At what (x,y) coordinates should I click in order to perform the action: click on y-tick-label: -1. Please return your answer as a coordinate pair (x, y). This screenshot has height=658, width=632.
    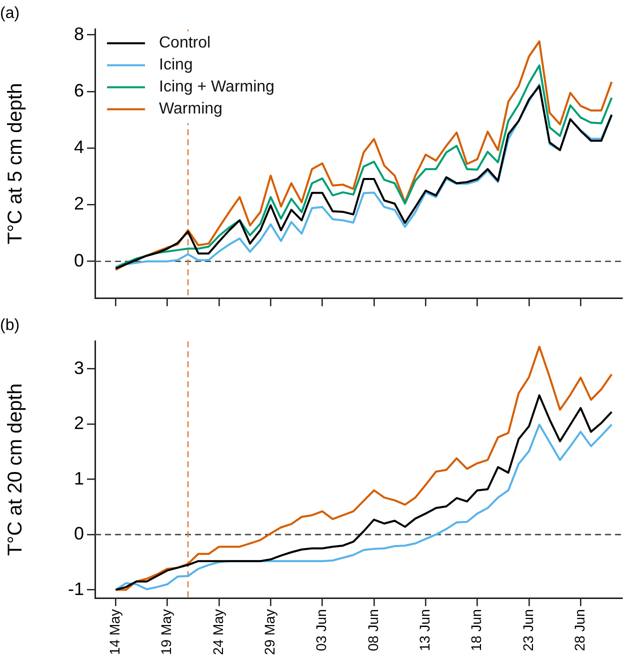
    Looking at the image, I should click on (76, 588).